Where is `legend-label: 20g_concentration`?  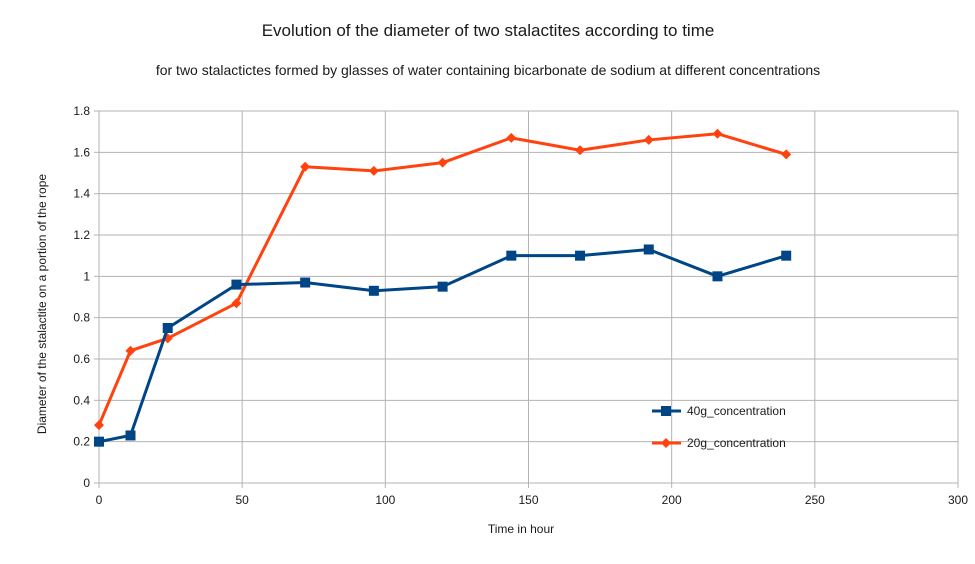 legend-label: 20g_concentration is located at coordinates (736, 443).